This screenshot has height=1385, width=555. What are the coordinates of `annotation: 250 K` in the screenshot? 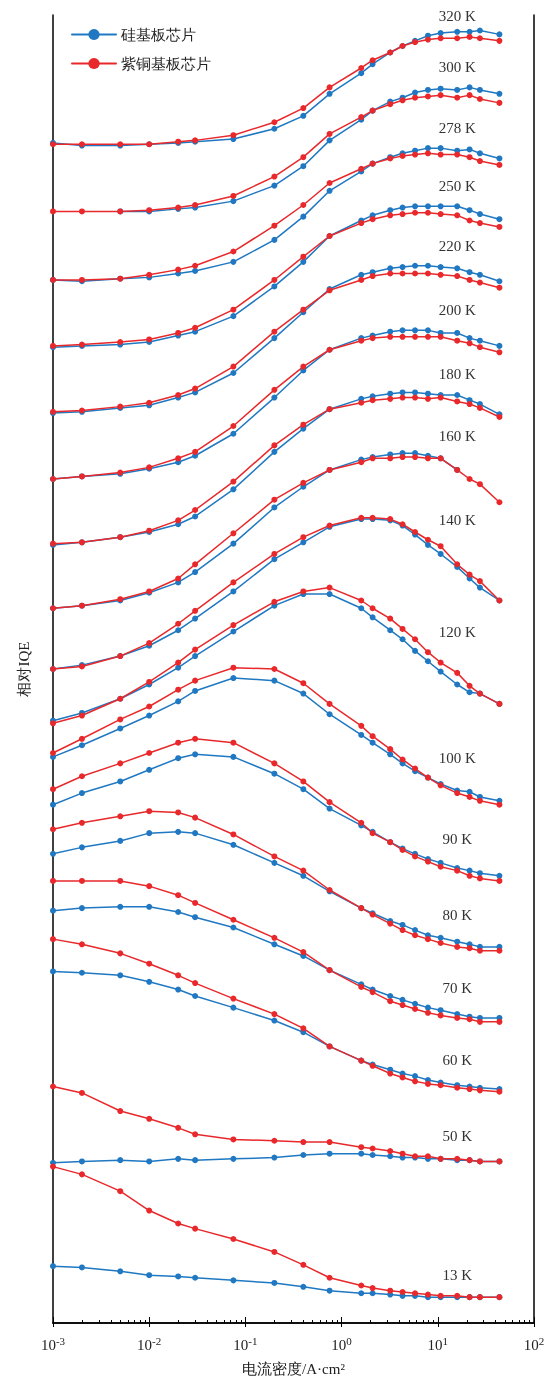 It's located at (457, 186).